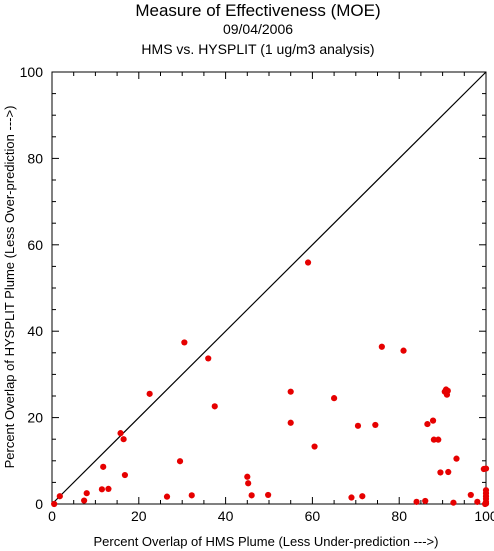  What do you see at coordinates (35, 158) in the screenshot?
I see `y-tick-label: 80` at bounding box center [35, 158].